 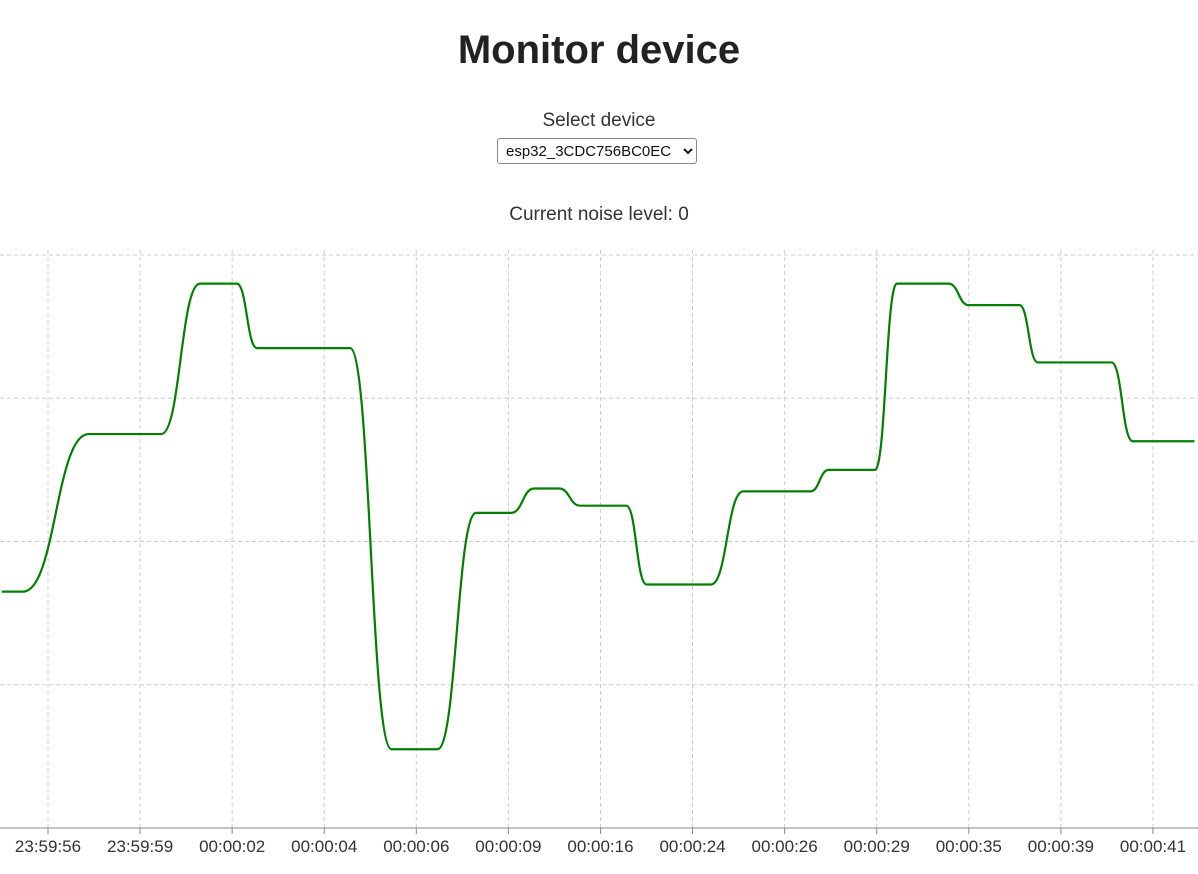 What do you see at coordinates (591, 214) in the screenshot?
I see `noise-level-label: Current noise level:` at bounding box center [591, 214].